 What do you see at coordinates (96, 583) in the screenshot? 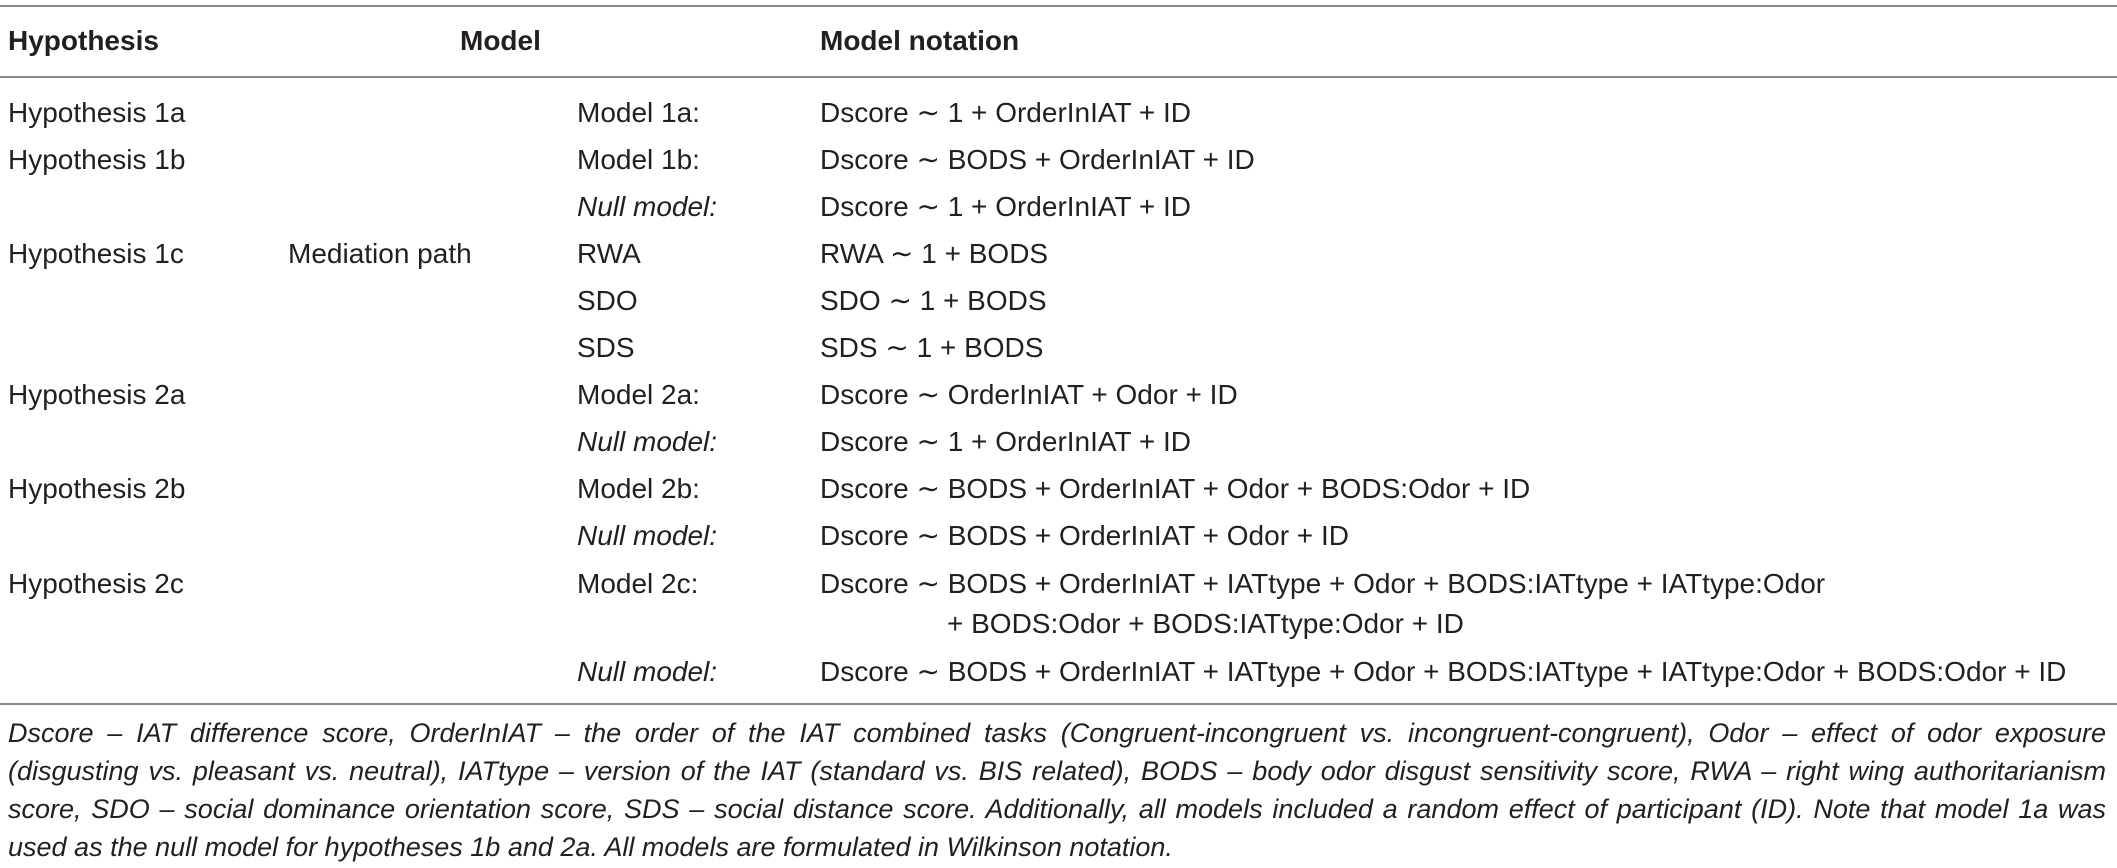
I see `row-hypothesis: Hypothesis 2c` at bounding box center [96, 583].